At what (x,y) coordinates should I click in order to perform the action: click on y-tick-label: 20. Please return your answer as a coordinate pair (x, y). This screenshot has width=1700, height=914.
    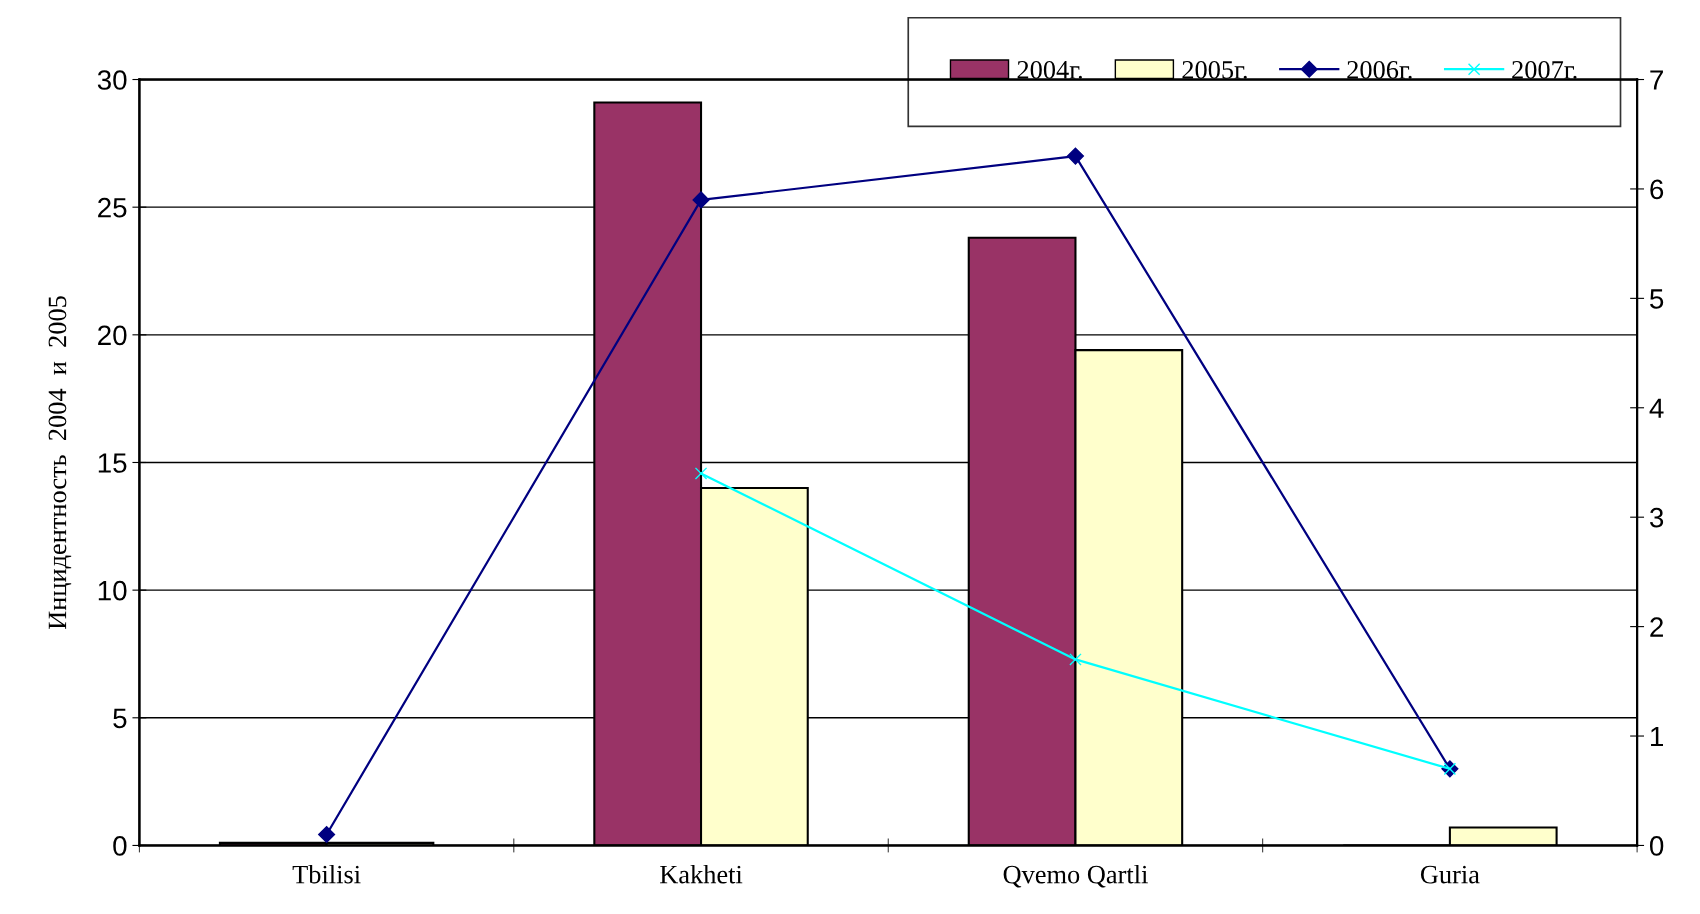
    Looking at the image, I should click on (112, 335).